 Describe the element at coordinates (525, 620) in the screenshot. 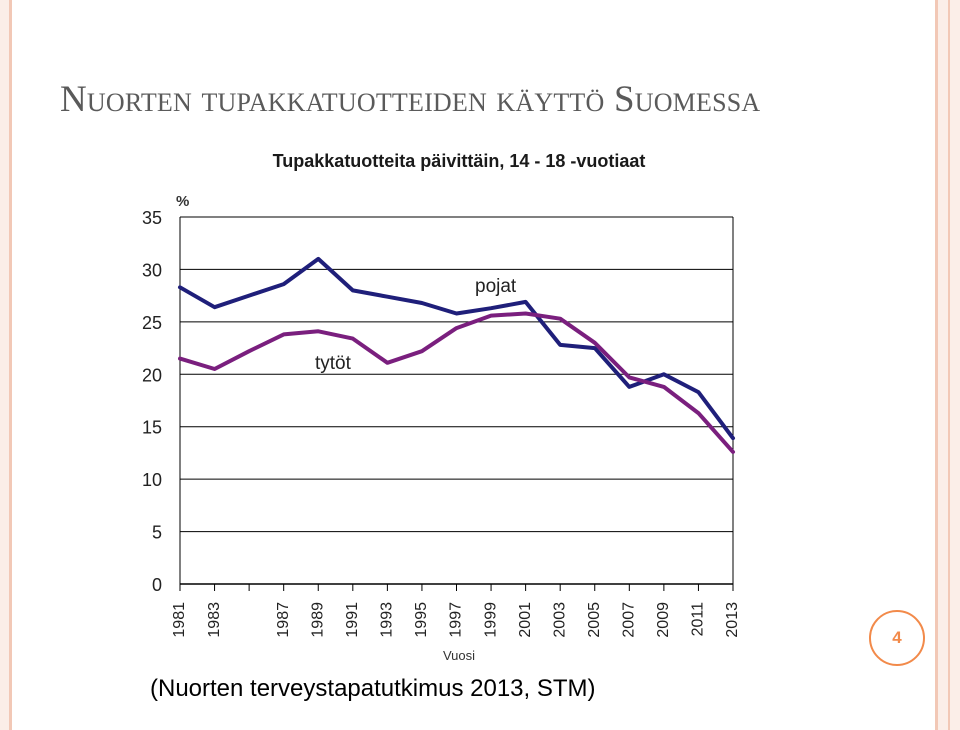

I see `x-tick-label: 2001` at that location.